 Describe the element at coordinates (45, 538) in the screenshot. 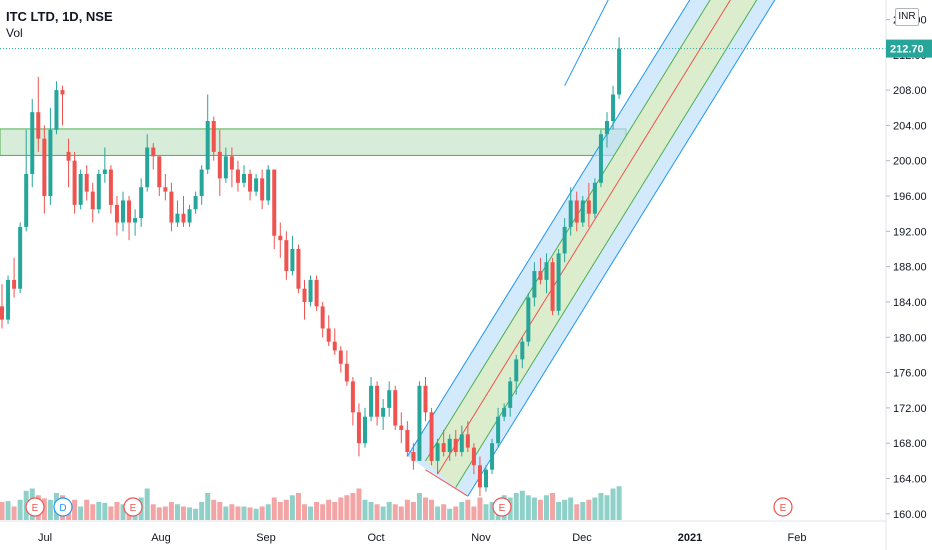

I see `time-tick-label: Jul` at that location.